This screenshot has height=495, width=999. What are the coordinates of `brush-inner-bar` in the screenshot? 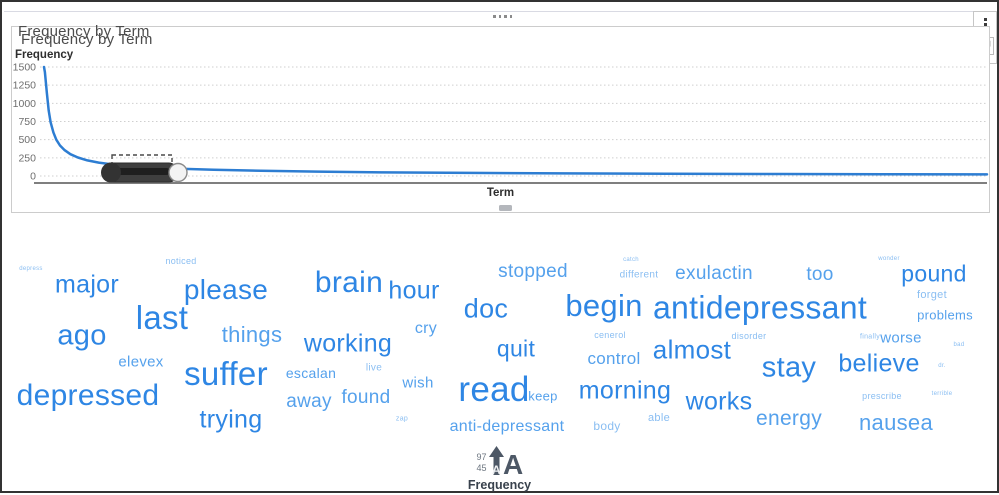 It's located at (139, 171).